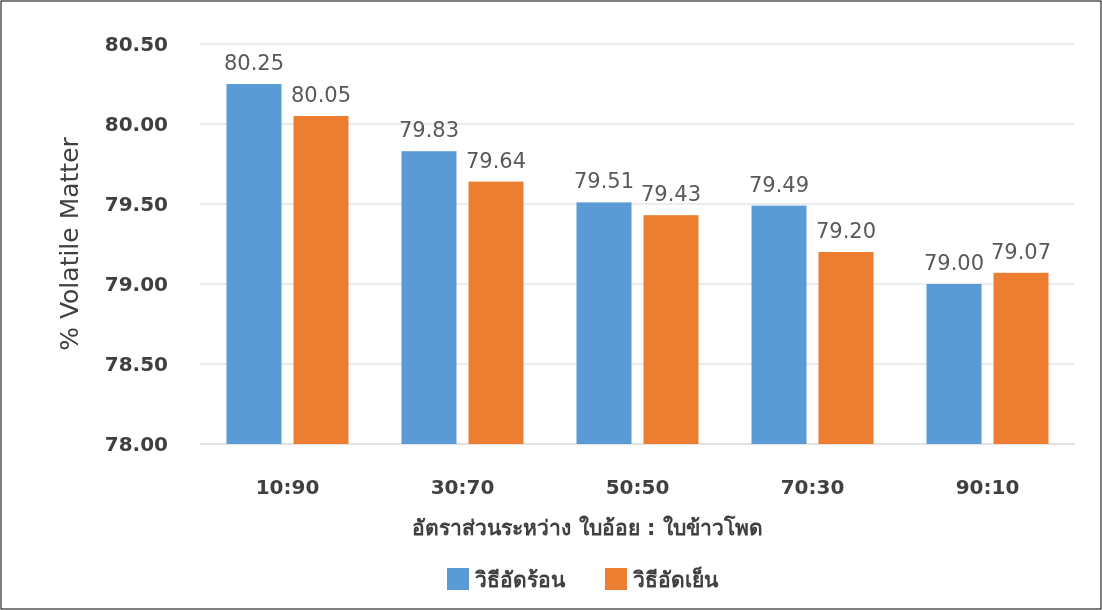 Image resolution: width=1102 pixels, height=610 pixels. Describe the element at coordinates (321, 95) in the screenshot. I see `data-label: 80.05` at that location.